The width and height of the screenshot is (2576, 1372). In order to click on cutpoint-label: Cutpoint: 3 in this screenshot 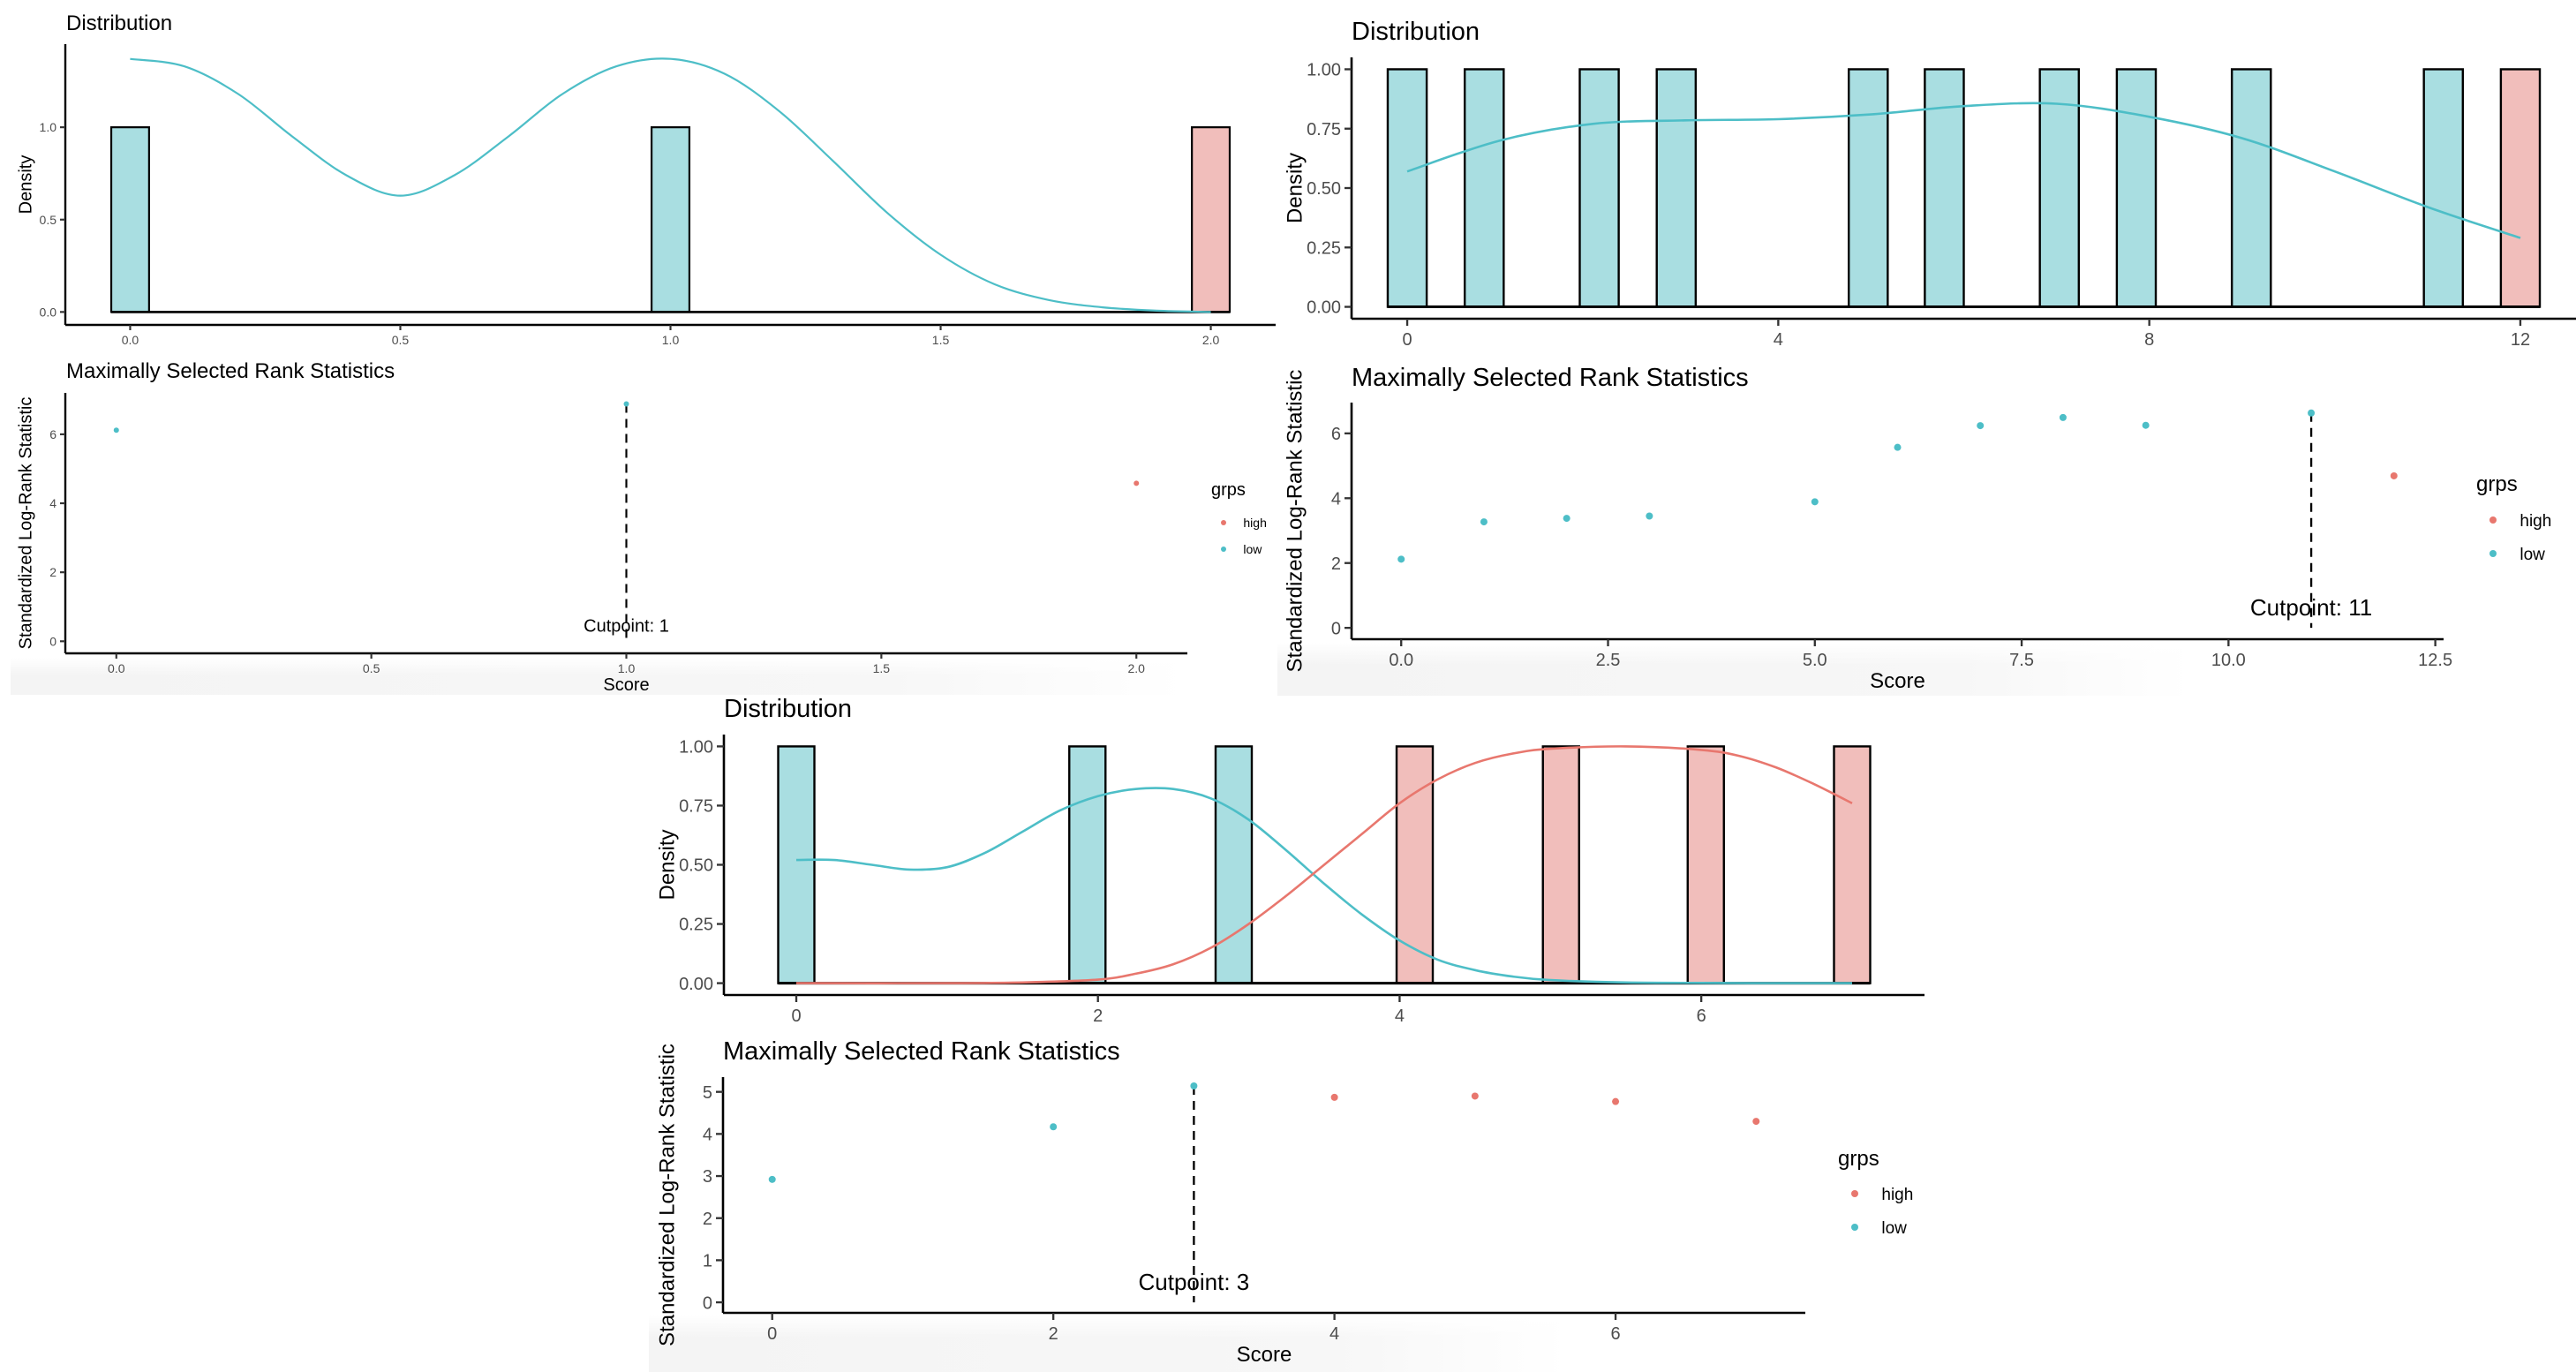, I will do `click(1195, 1282)`.